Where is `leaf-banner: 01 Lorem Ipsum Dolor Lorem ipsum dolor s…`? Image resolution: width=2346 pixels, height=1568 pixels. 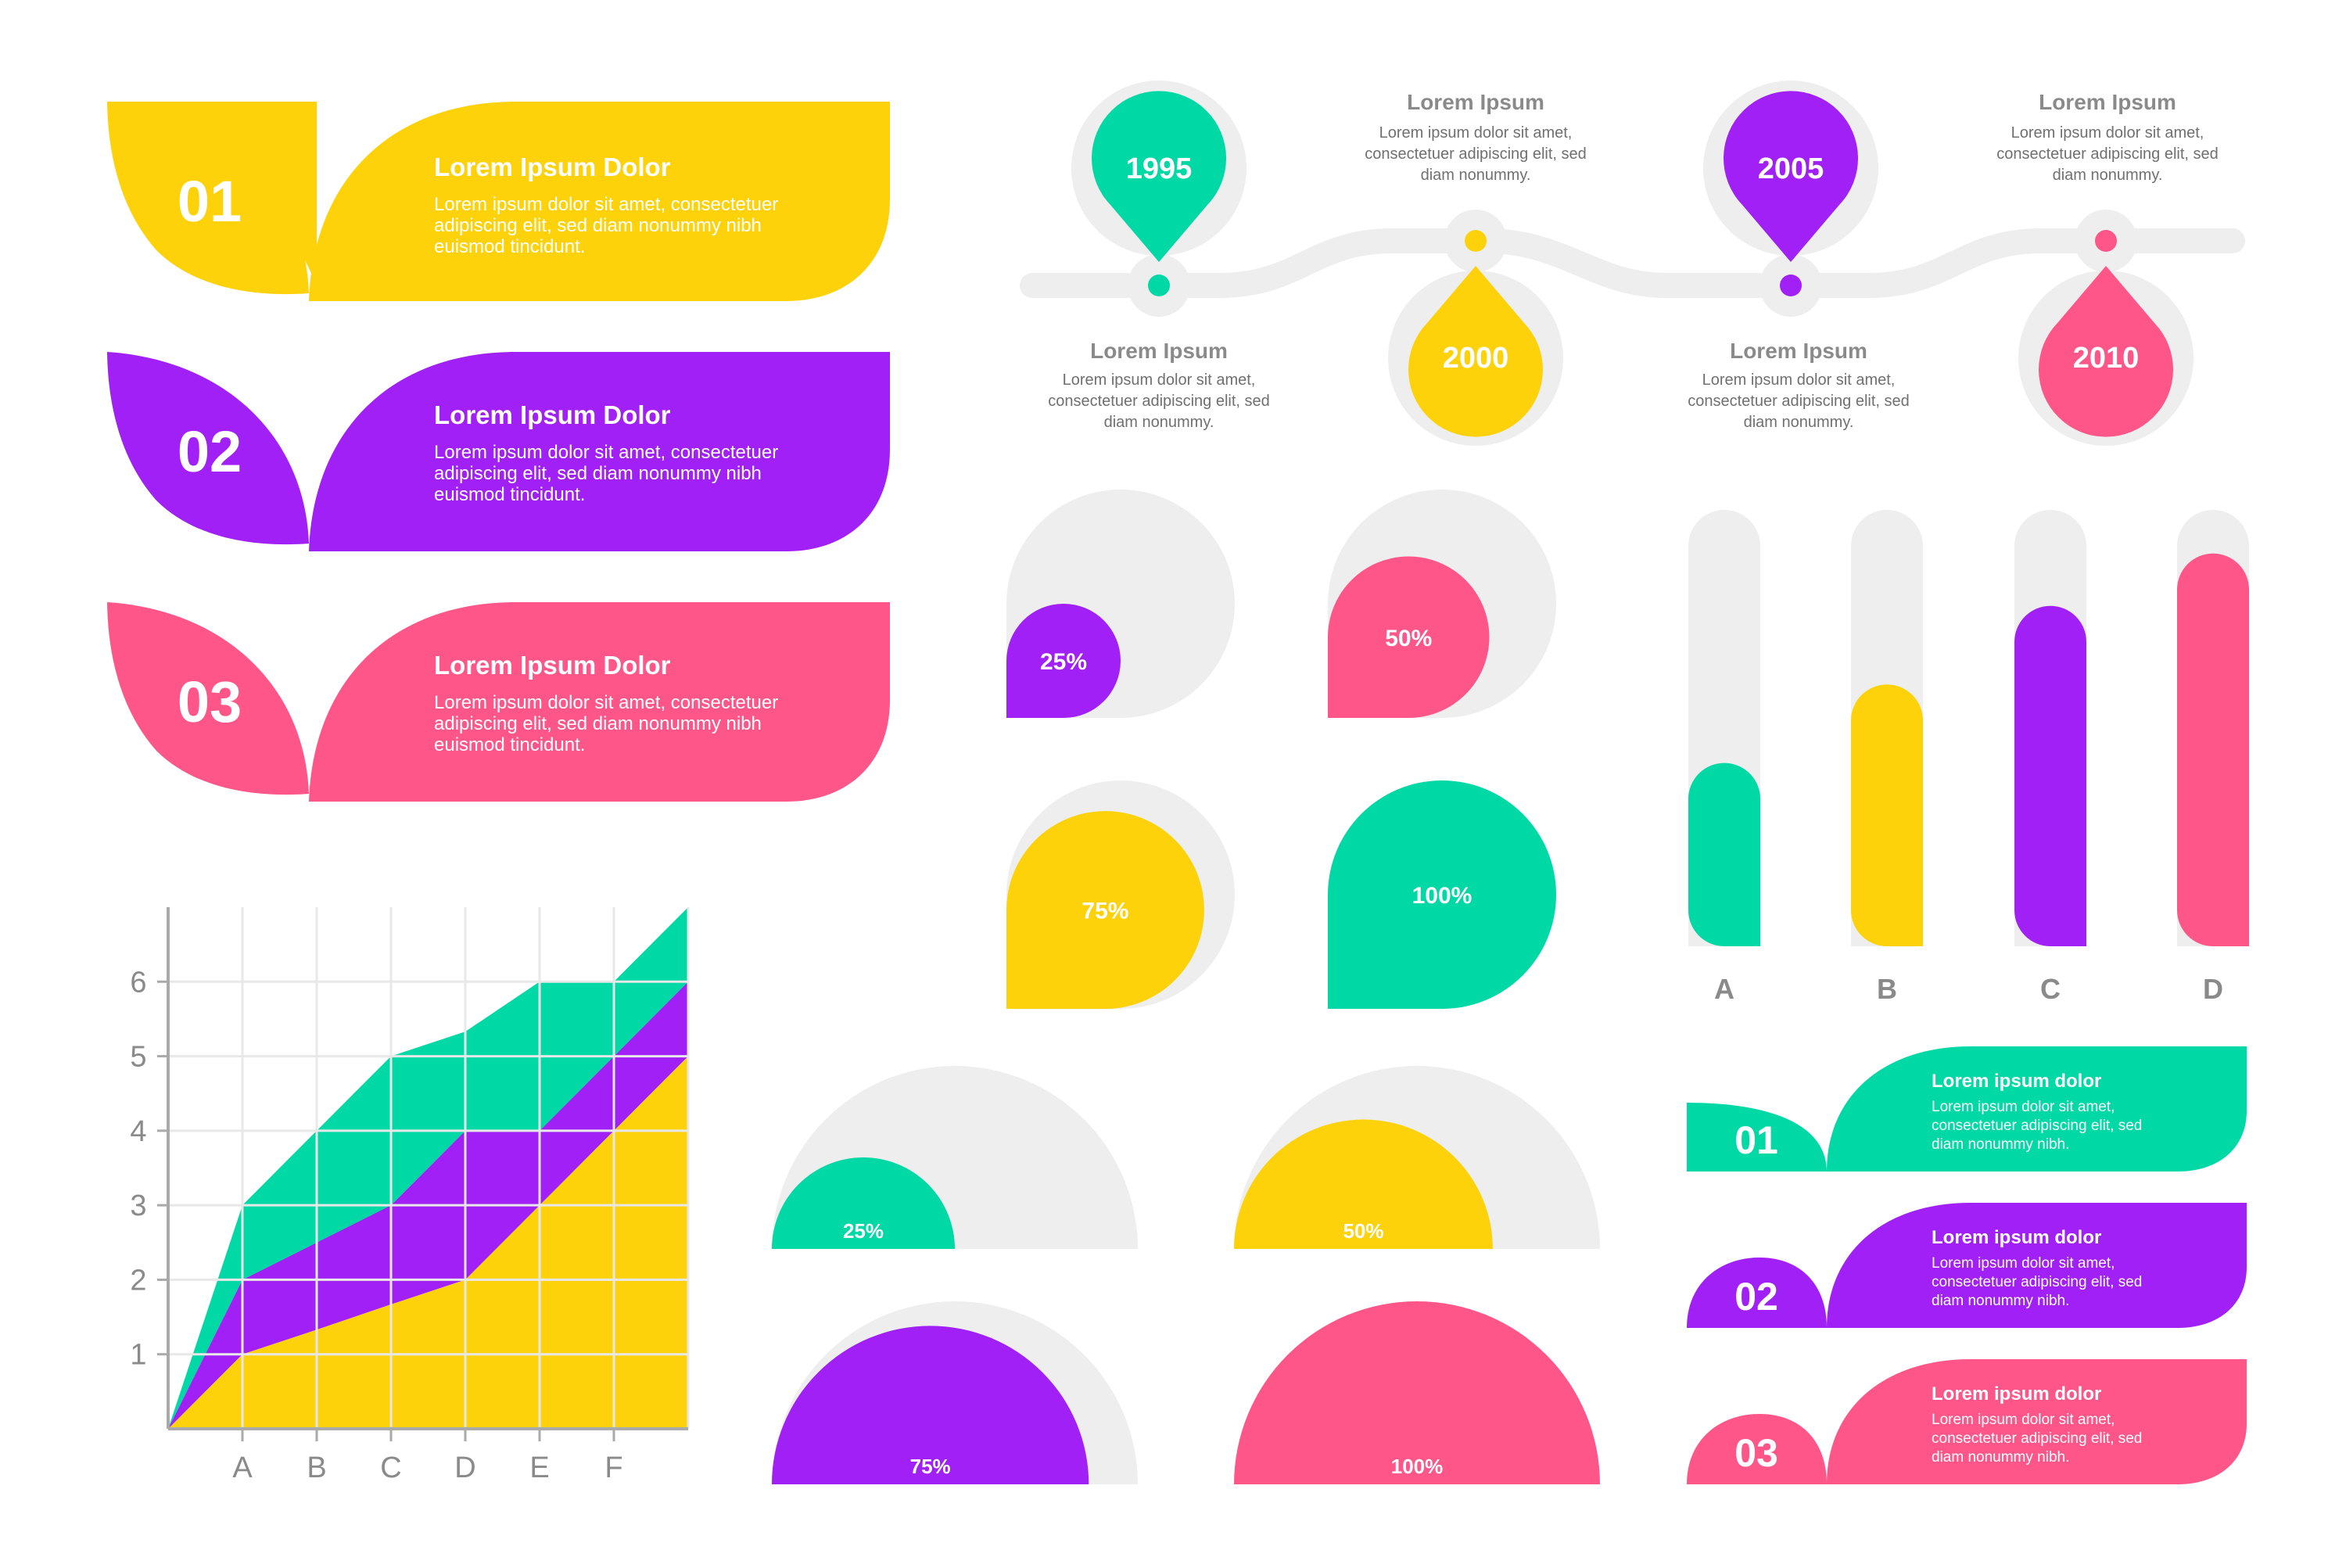 leaf-banner: 01 Lorem Ipsum Dolor Lorem ipsum dolor s… is located at coordinates (499, 201).